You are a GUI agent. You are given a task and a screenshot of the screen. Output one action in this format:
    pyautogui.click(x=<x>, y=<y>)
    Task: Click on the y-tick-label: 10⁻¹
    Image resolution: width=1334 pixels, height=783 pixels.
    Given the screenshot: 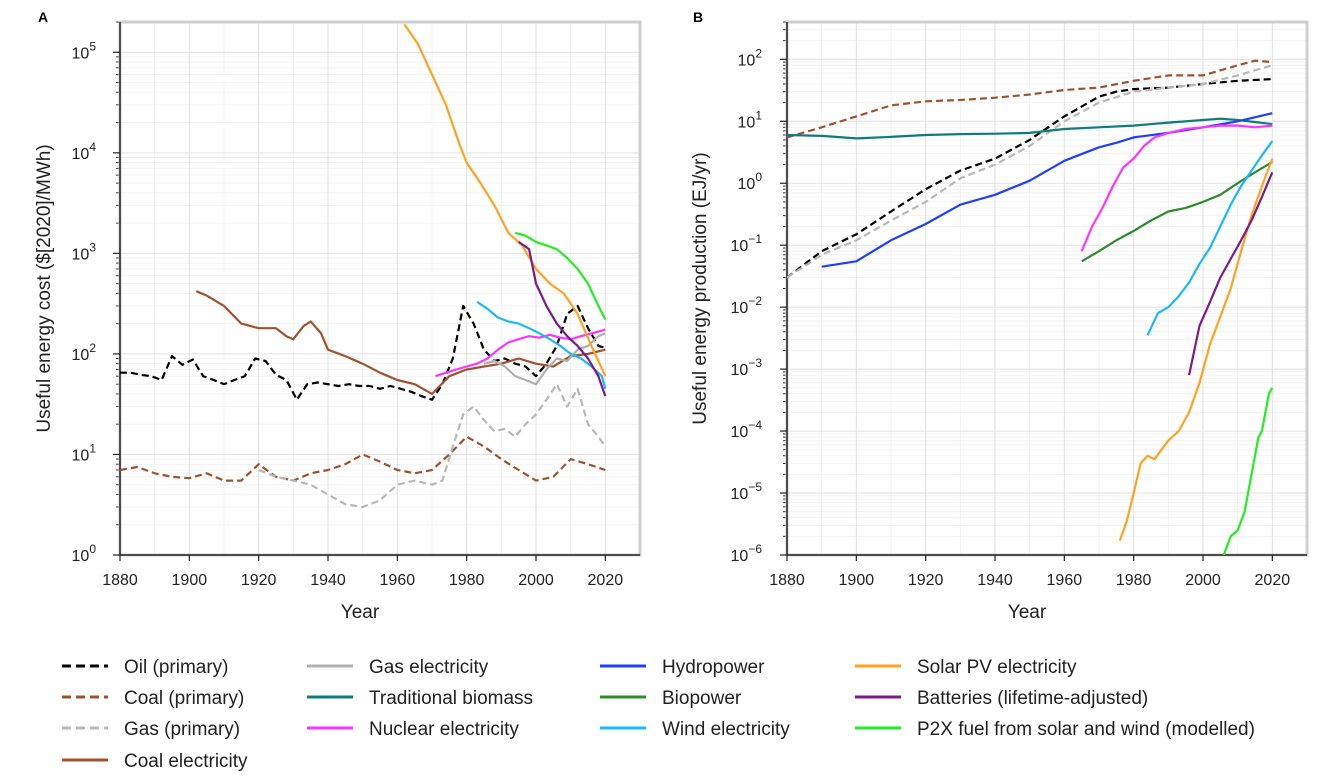 What is the action you would take?
    pyautogui.click(x=747, y=243)
    